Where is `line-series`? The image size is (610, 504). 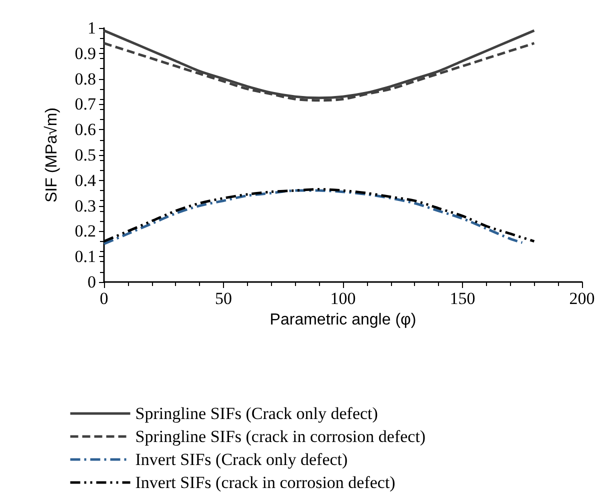
line-series is located at coordinates (319, 64).